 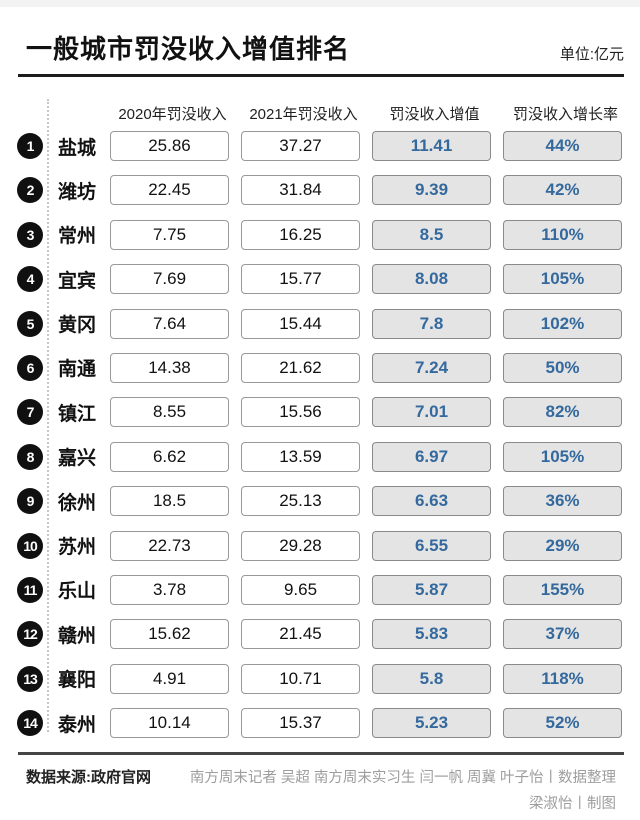 What do you see at coordinates (300, 545) in the screenshot?
I see `cell-2021-value: 29.28` at bounding box center [300, 545].